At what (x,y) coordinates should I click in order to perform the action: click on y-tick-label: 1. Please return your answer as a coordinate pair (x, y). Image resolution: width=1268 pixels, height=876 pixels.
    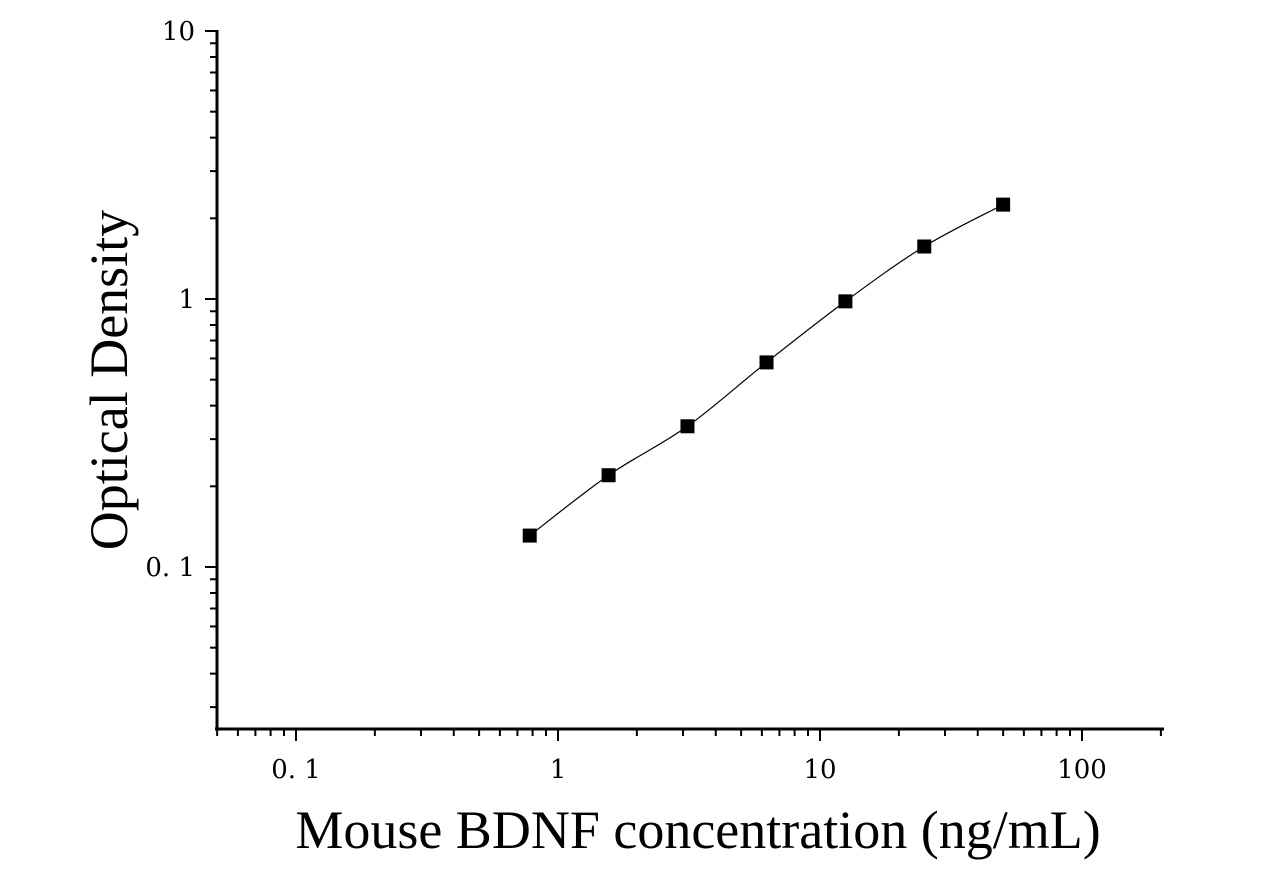
    Looking at the image, I should click on (186, 300).